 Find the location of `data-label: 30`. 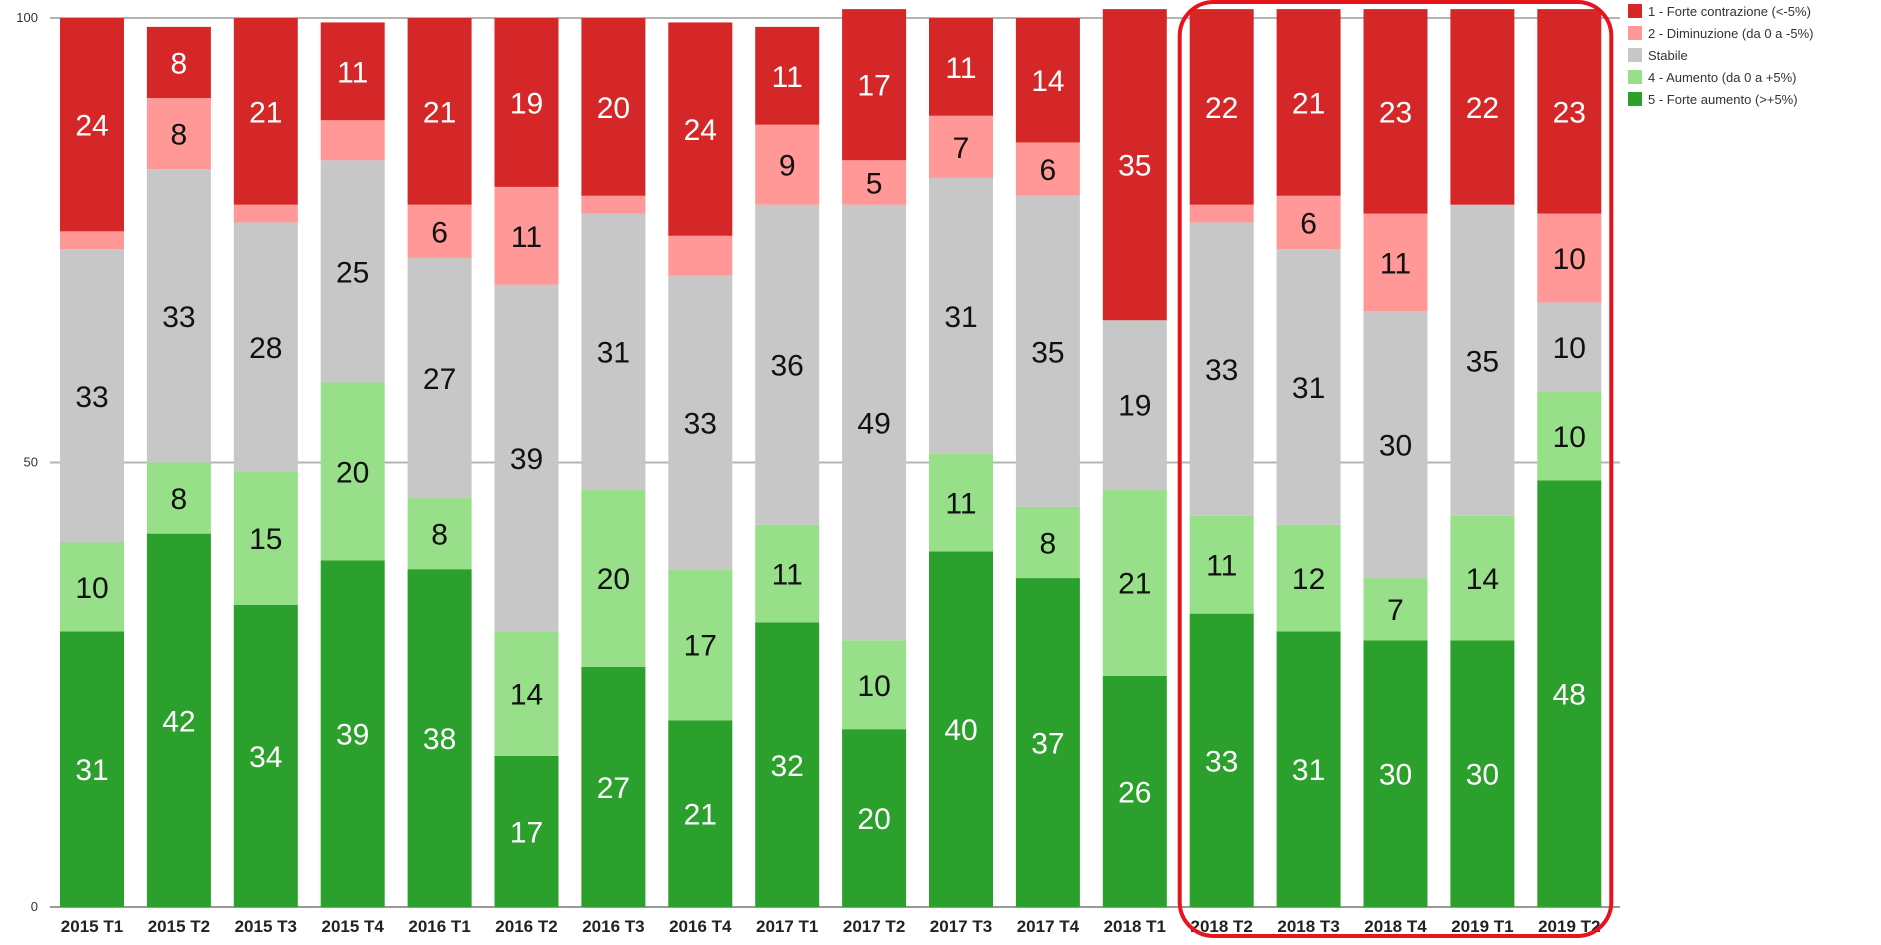

data-label: 30 is located at coordinates (1482, 775).